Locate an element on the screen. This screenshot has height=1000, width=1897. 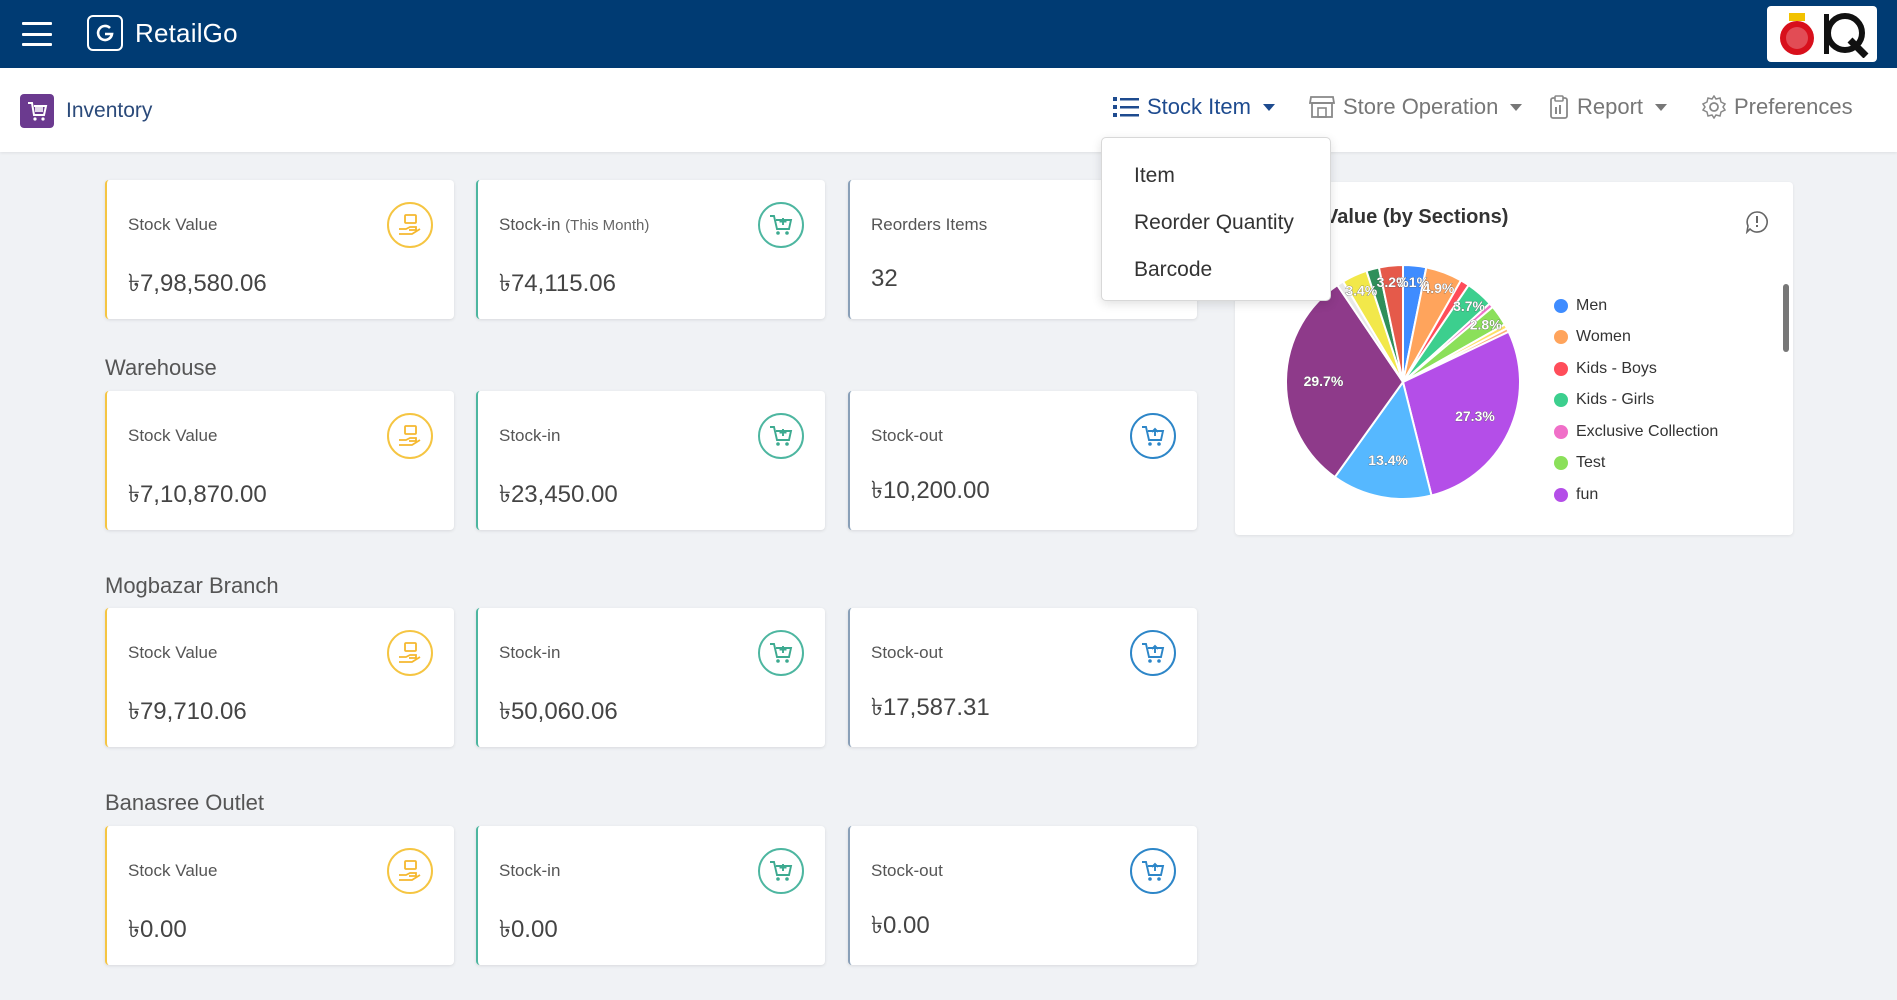
legend-label: Kids - Girls is located at coordinates (1615, 400).